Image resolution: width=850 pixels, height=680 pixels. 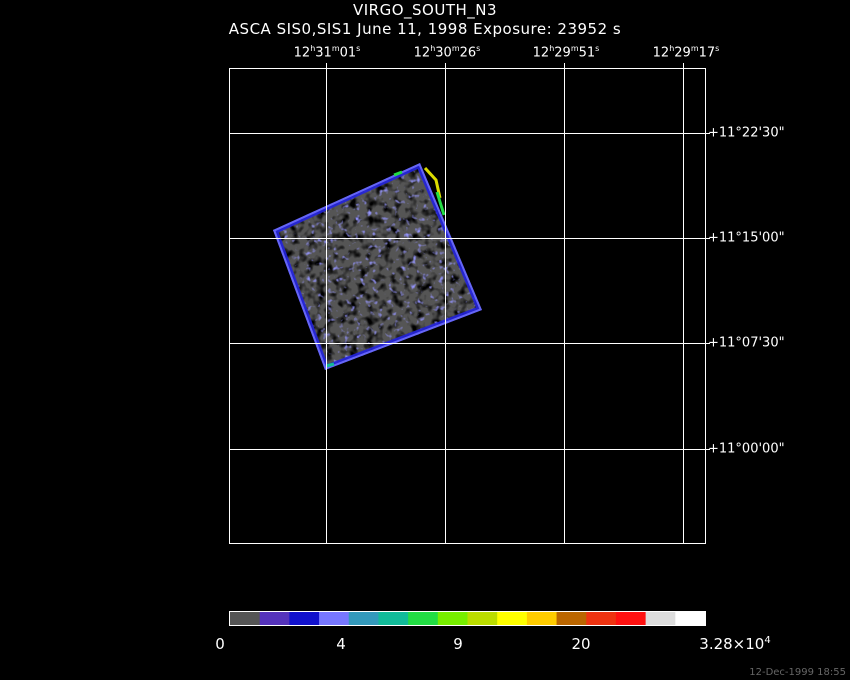 What do you see at coordinates (425, 10) in the screenshot?
I see `image-title: VIRGO_SOUTH_N3` at bounding box center [425, 10].